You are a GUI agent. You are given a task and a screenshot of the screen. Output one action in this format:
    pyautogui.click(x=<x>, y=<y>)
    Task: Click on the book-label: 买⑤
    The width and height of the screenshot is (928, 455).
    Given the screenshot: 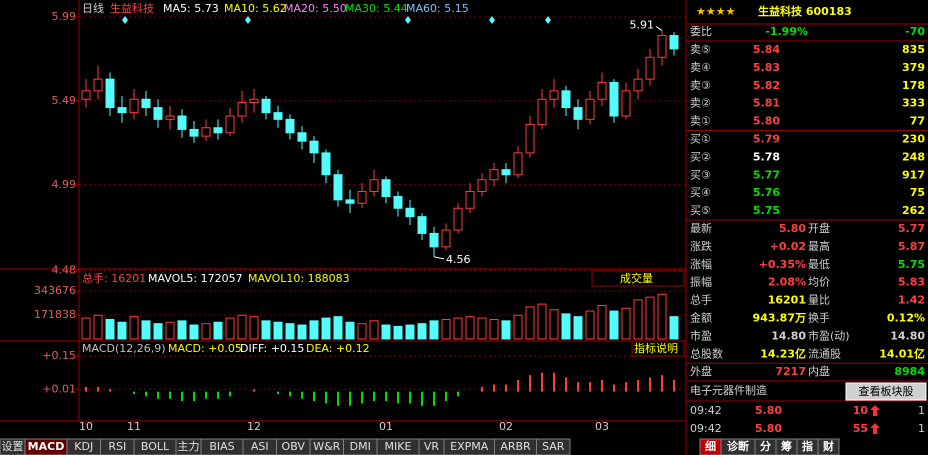 What is the action you would take?
    pyautogui.click(x=700, y=210)
    